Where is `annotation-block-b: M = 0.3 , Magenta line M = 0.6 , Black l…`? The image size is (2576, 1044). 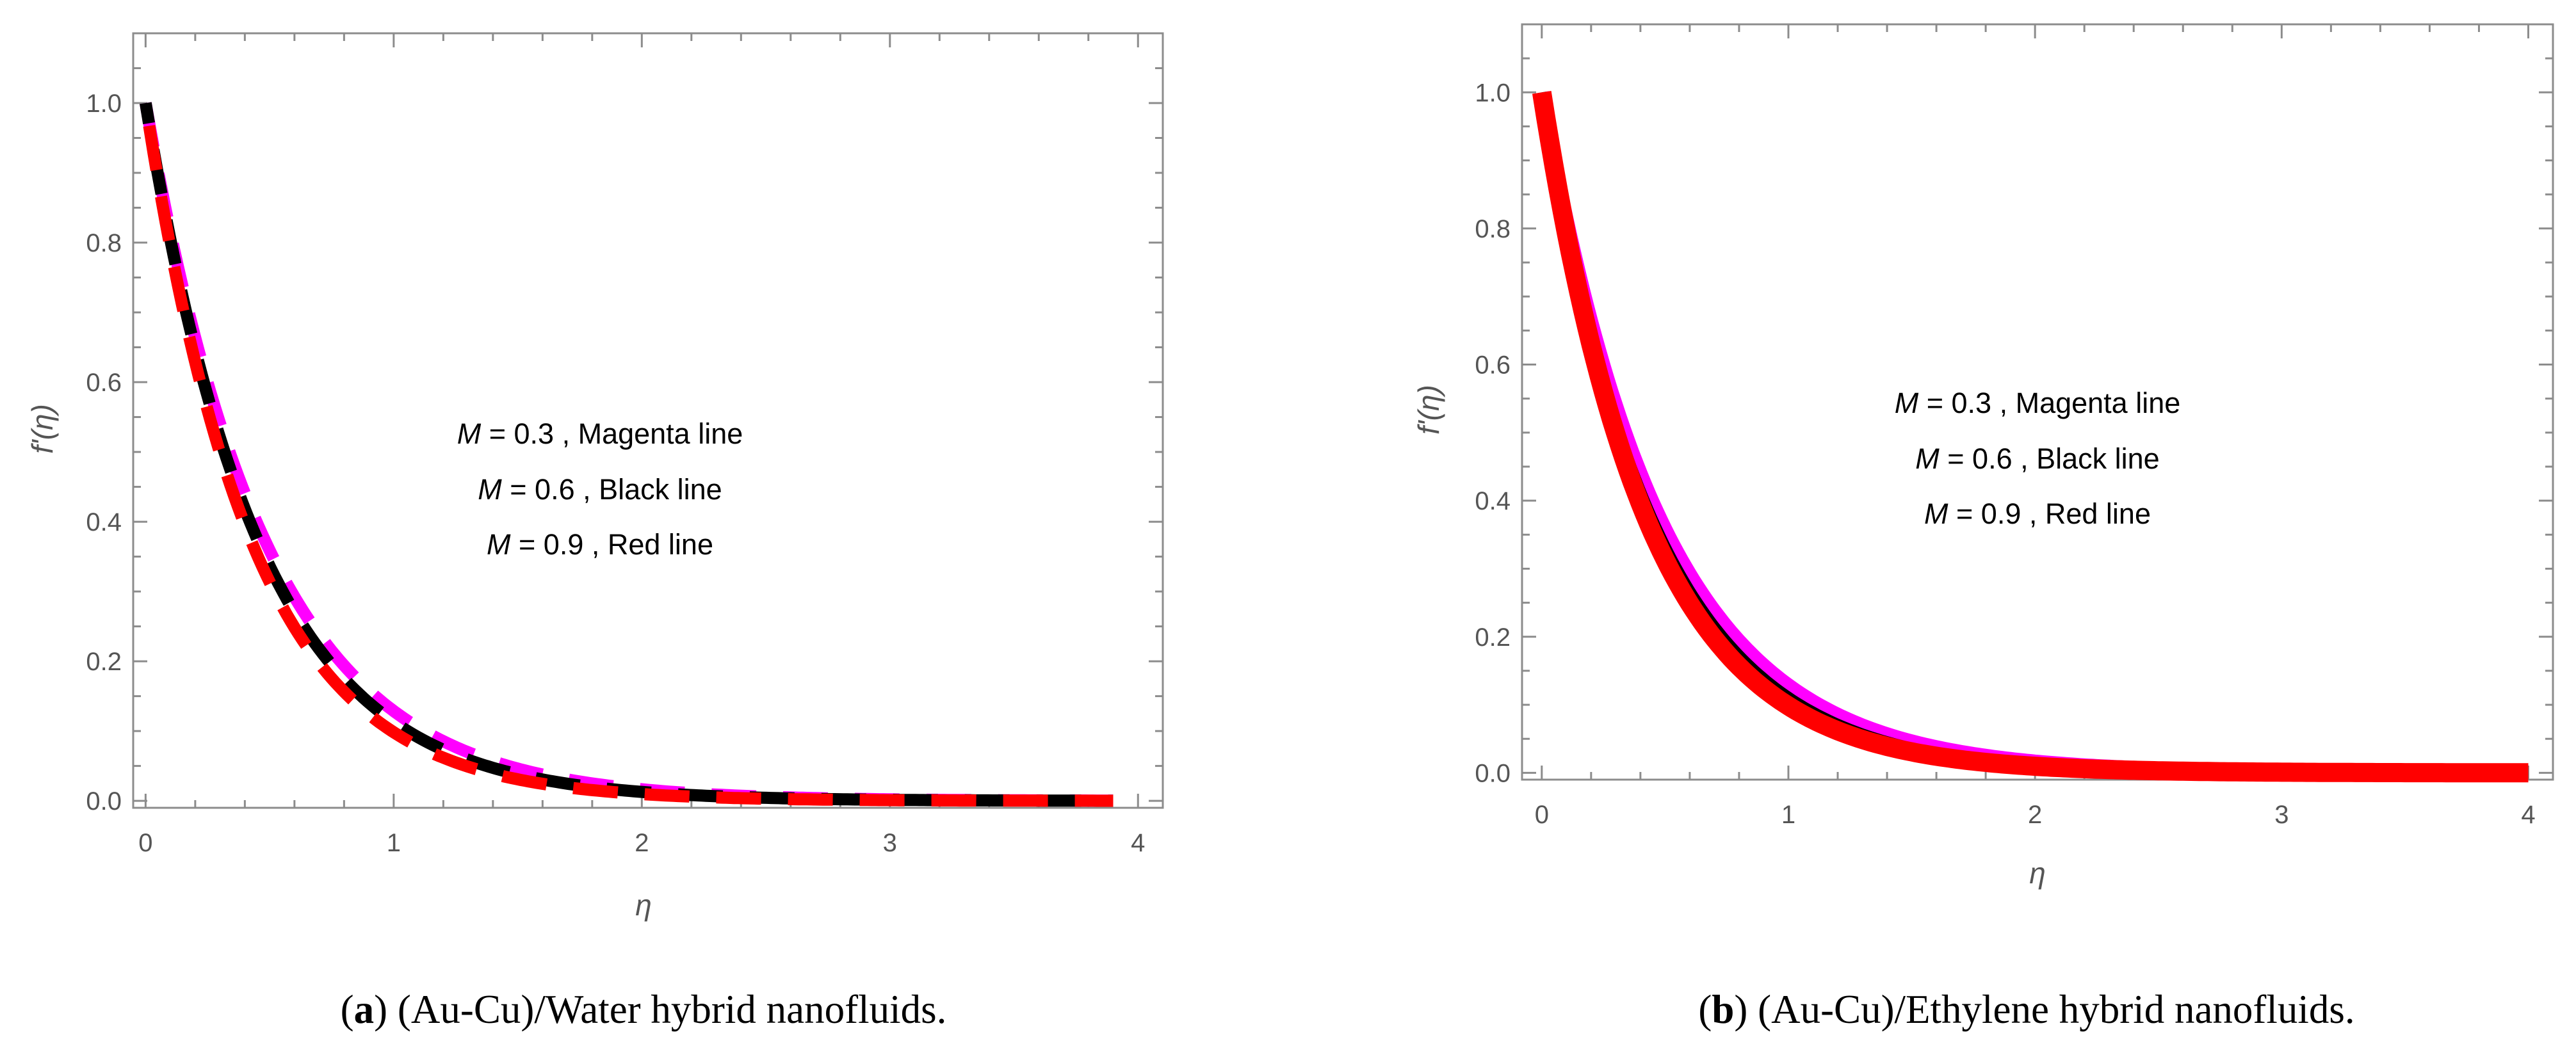
annotation-block-b: M = 0.3 , Magenta line M = 0.6 , Black l… is located at coordinates (2038, 458).